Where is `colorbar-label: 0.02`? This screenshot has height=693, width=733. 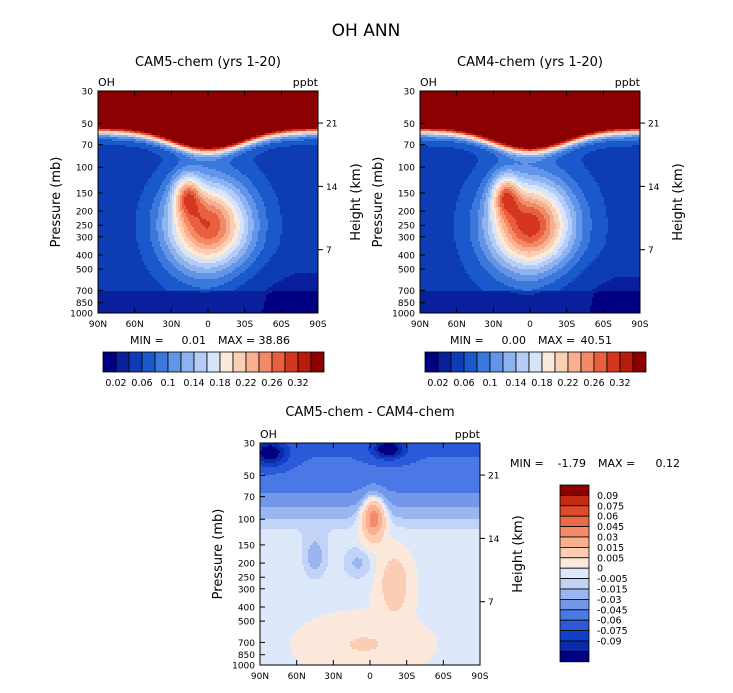
colorbar-label: 0.02 is located at coordinates (437, 383).